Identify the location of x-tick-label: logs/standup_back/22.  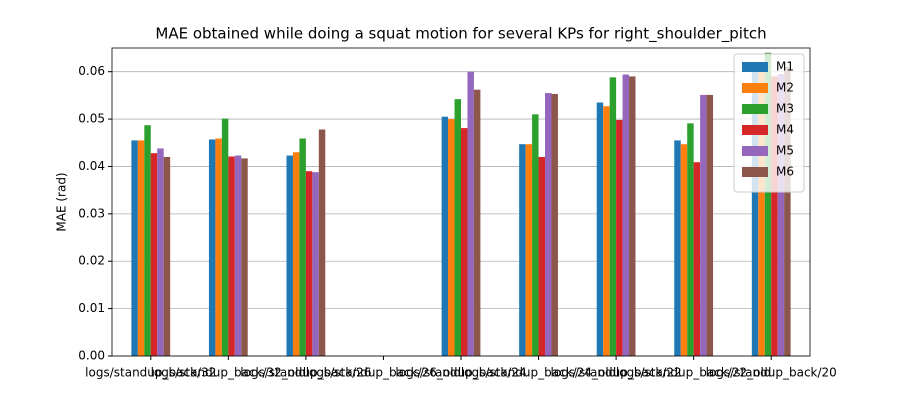
(616, 373).